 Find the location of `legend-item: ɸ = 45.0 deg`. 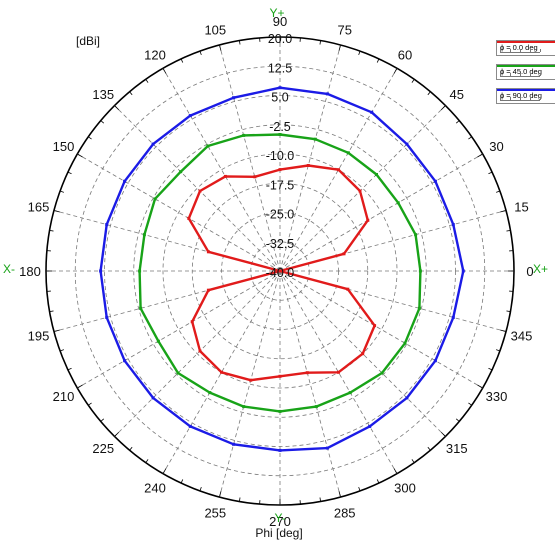

legend-item: ɸ = 45.0 deg is located at coordinates (525, 72).